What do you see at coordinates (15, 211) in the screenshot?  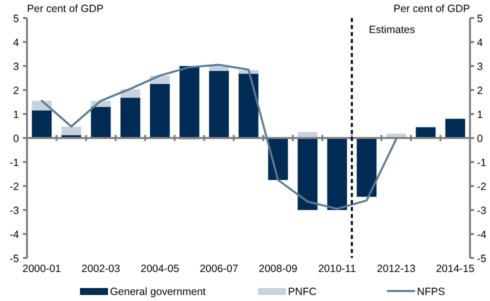 I see `y-tick-label: -3` at bounding box center [15, 211].